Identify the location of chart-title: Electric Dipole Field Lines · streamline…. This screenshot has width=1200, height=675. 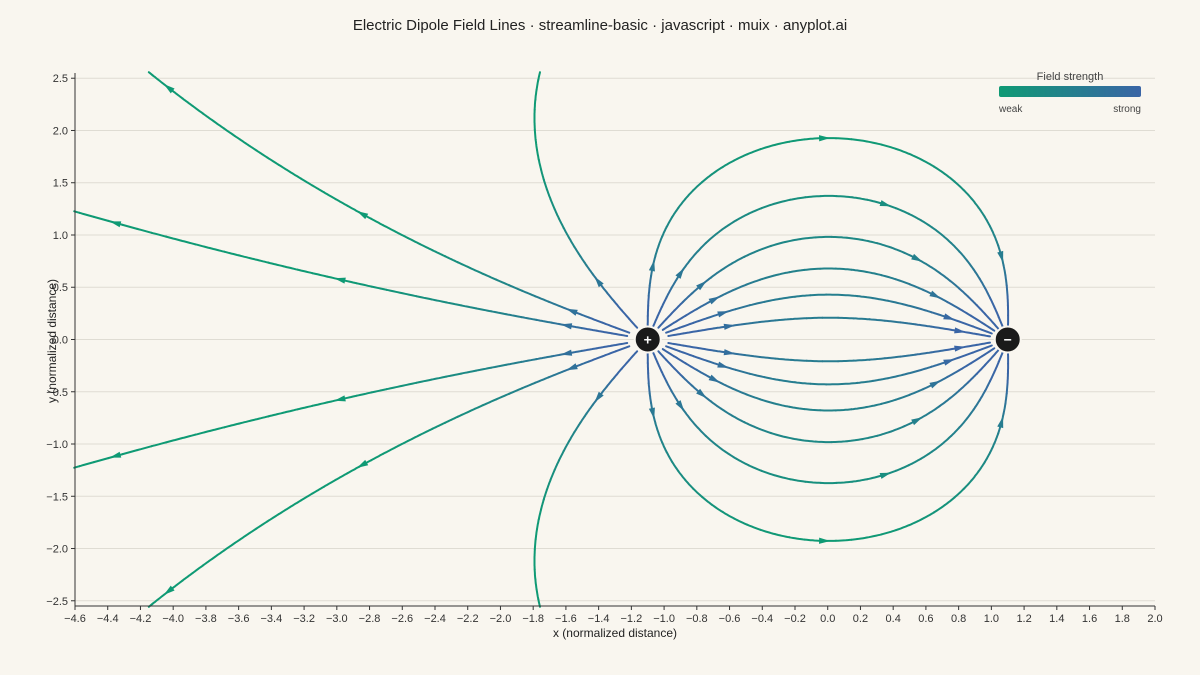
(600, 25).